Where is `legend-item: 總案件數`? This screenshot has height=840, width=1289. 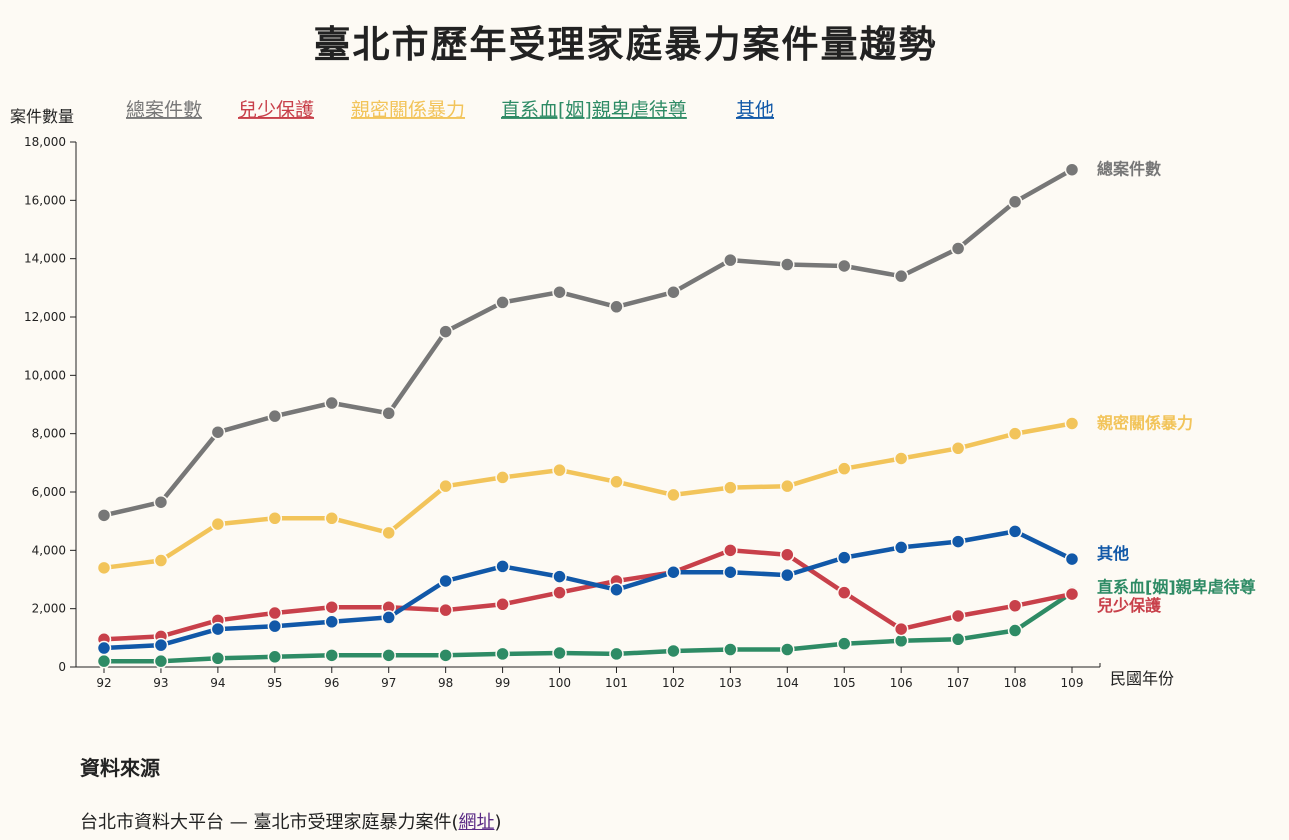
legend-item: 總案件數 is located at coordinates (164, 110).